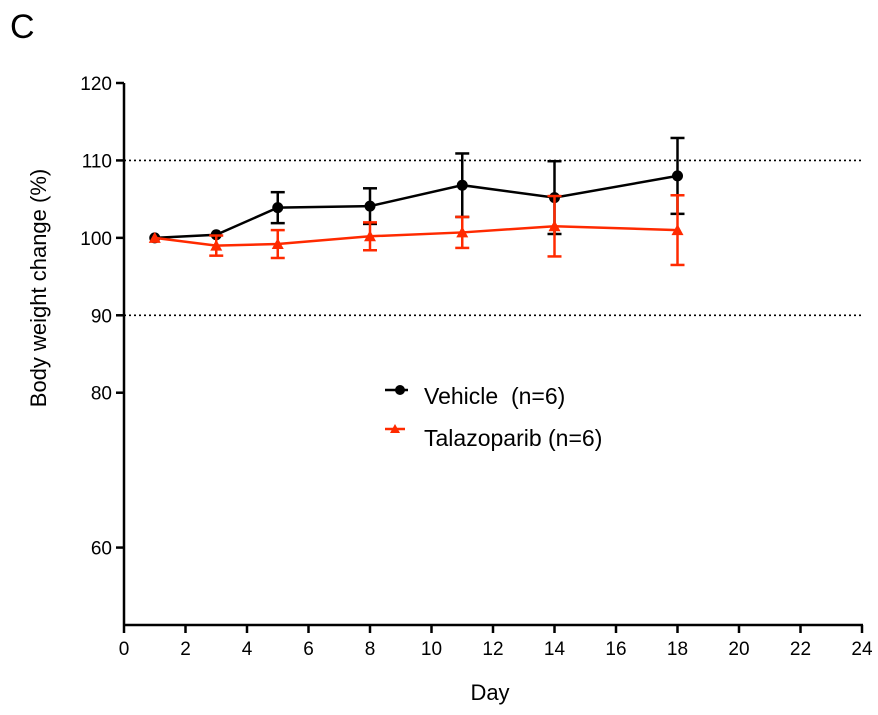  Describe the element at coordinates (308, 649) in the screenshot. I see `x-tick-label: 6` at that location.